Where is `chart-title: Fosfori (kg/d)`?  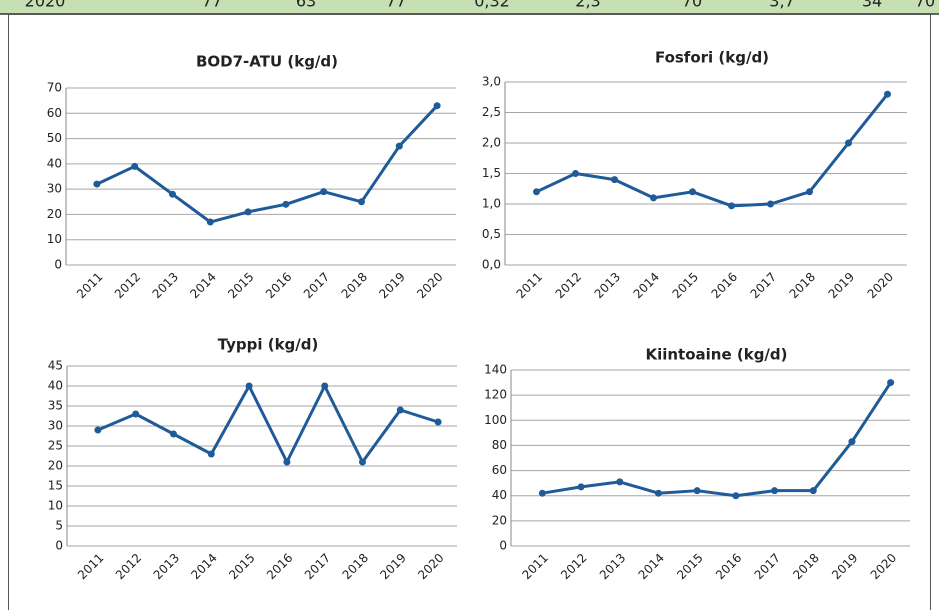 chart-title: Fosfori (kg/d) is located at coordinates (712, 58).